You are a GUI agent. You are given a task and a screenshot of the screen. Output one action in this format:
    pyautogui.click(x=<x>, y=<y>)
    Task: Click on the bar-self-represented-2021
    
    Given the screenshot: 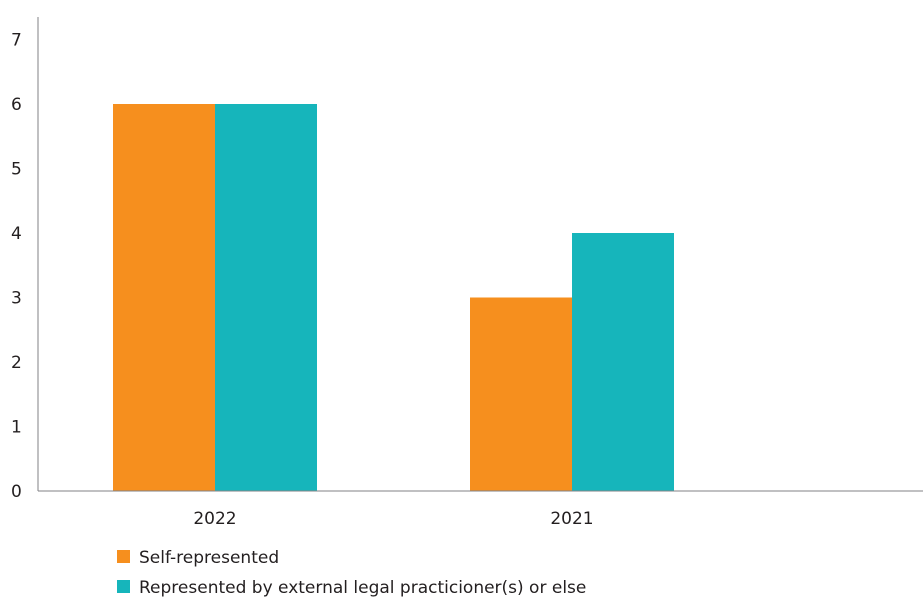 What is the action you would take?
    pyautogui.click(x=521, y=394)
    